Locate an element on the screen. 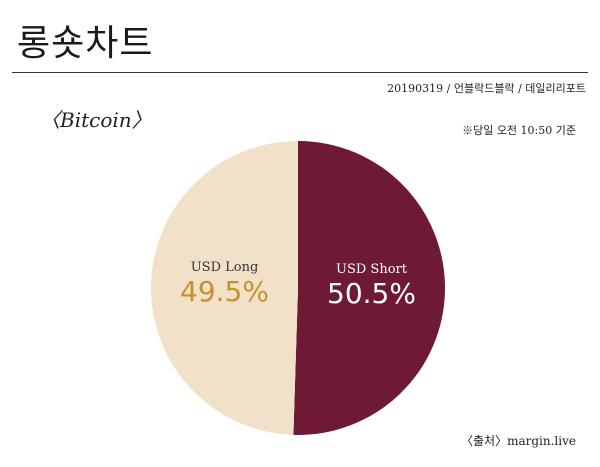 Image resolution: width=600 pixels, height=467 pixels. slice-name-label: USD Short is located at coordinates (372, 269).